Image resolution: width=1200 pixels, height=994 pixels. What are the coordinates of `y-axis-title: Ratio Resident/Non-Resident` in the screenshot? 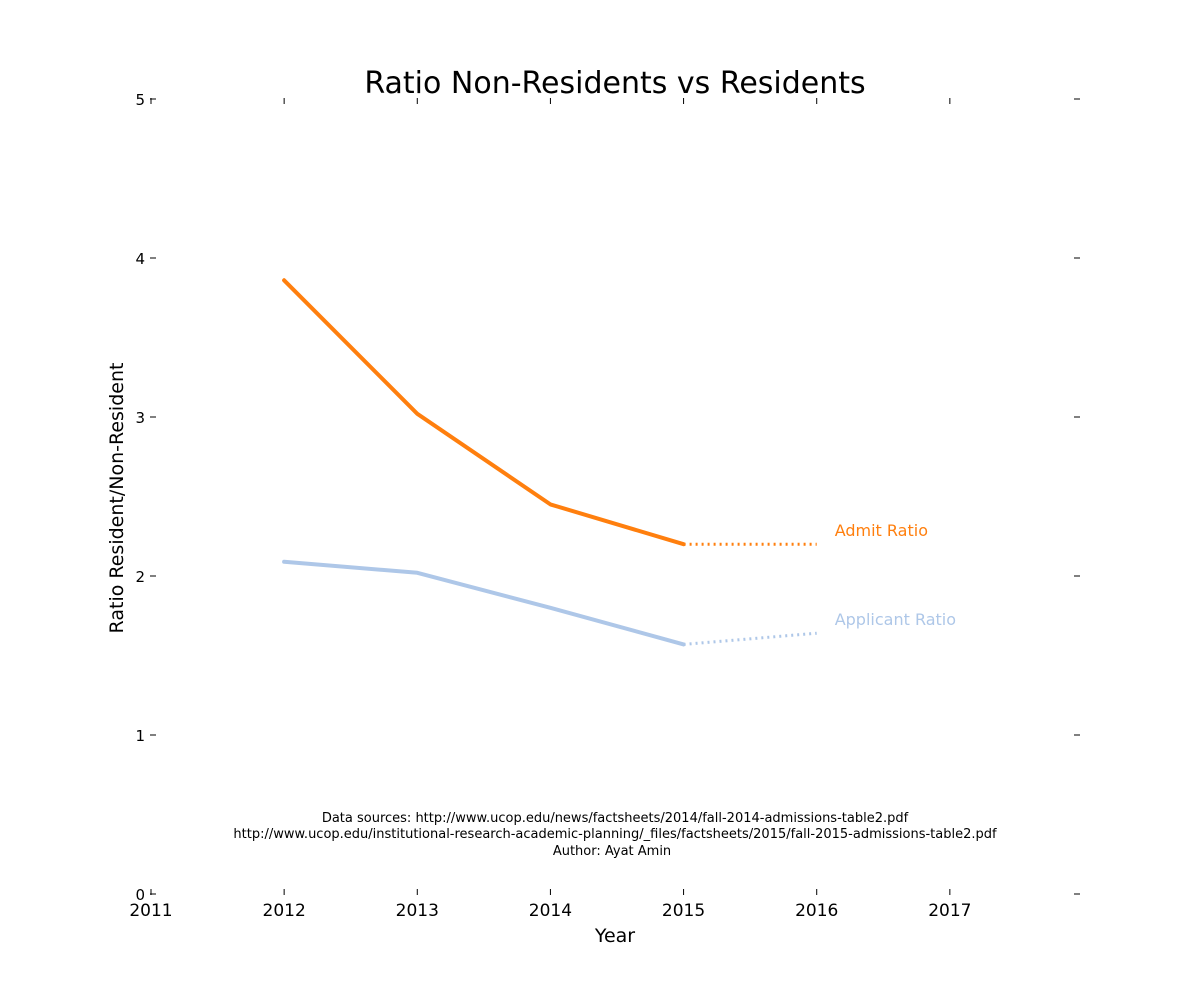 It's located at (117, 498).